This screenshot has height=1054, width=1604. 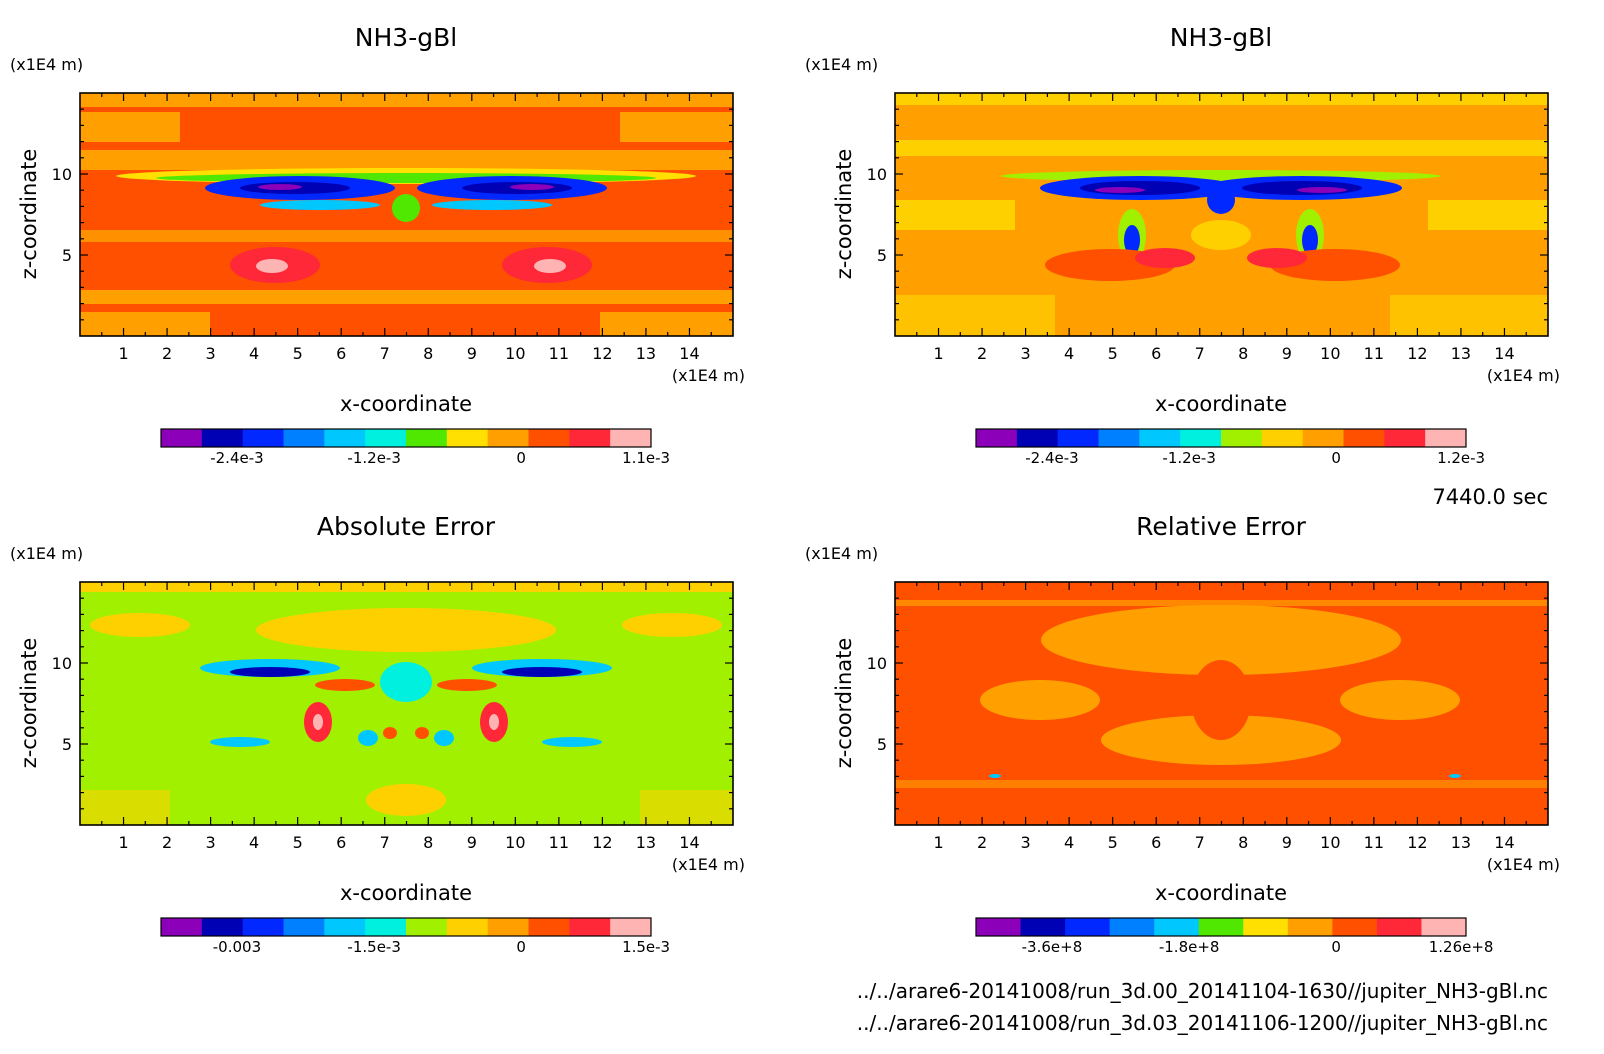 I want to click on y-tick-label: 10, so click(x=877, y=174).